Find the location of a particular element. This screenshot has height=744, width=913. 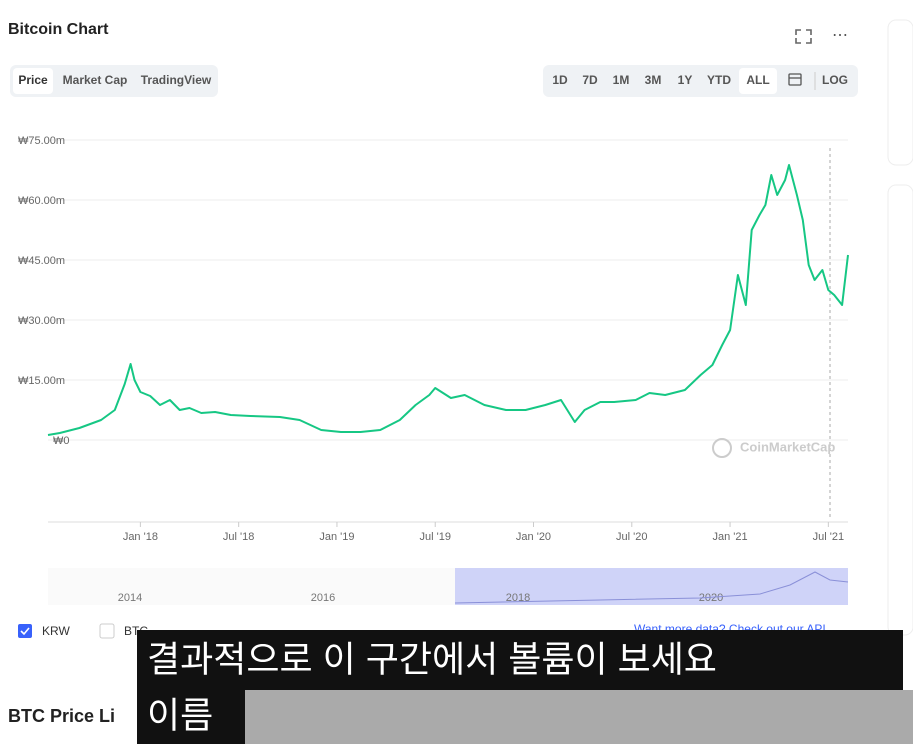

y-tick-label: ₩75.00m is located at coordinates (41, 141).